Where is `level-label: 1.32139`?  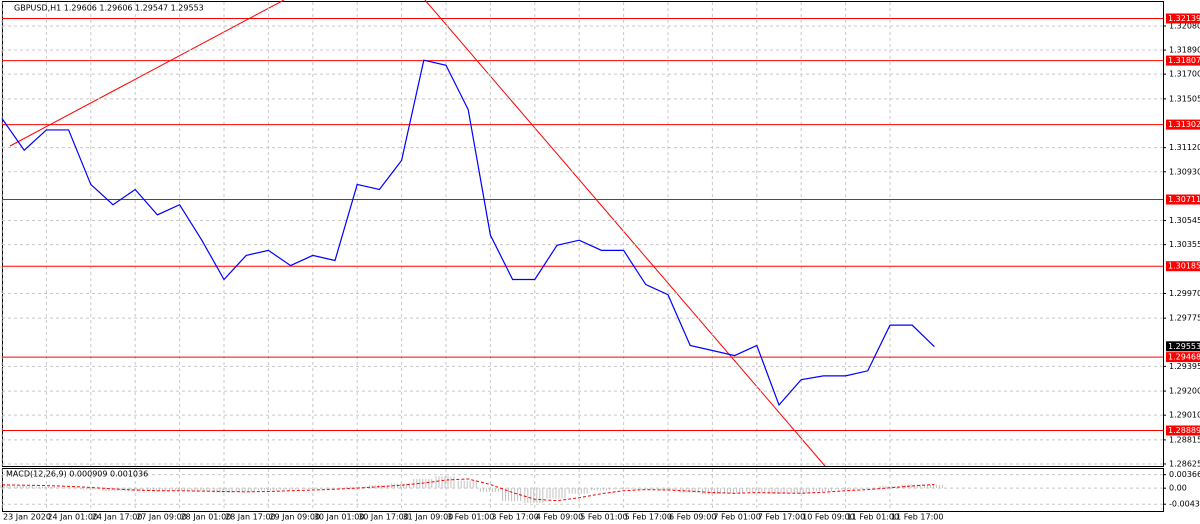 level-label: 1.32139 is located at coordinates (1184, 18).